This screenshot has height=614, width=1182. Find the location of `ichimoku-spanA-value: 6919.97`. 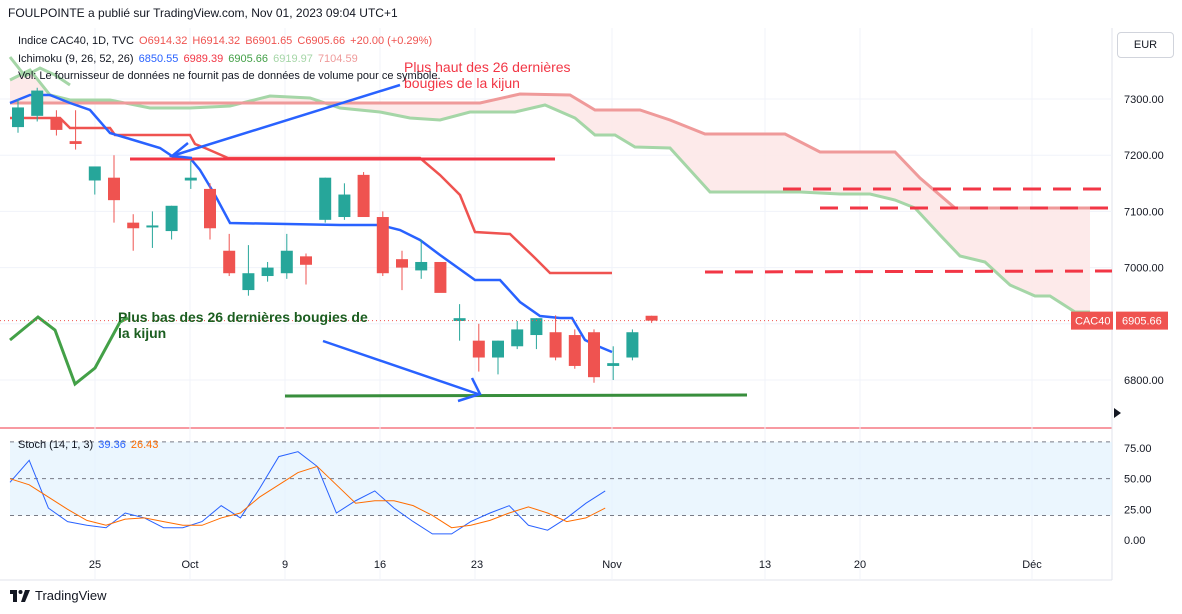

ichimoku-spanA-value: 6919.97 is located at coordinates (293, 59).